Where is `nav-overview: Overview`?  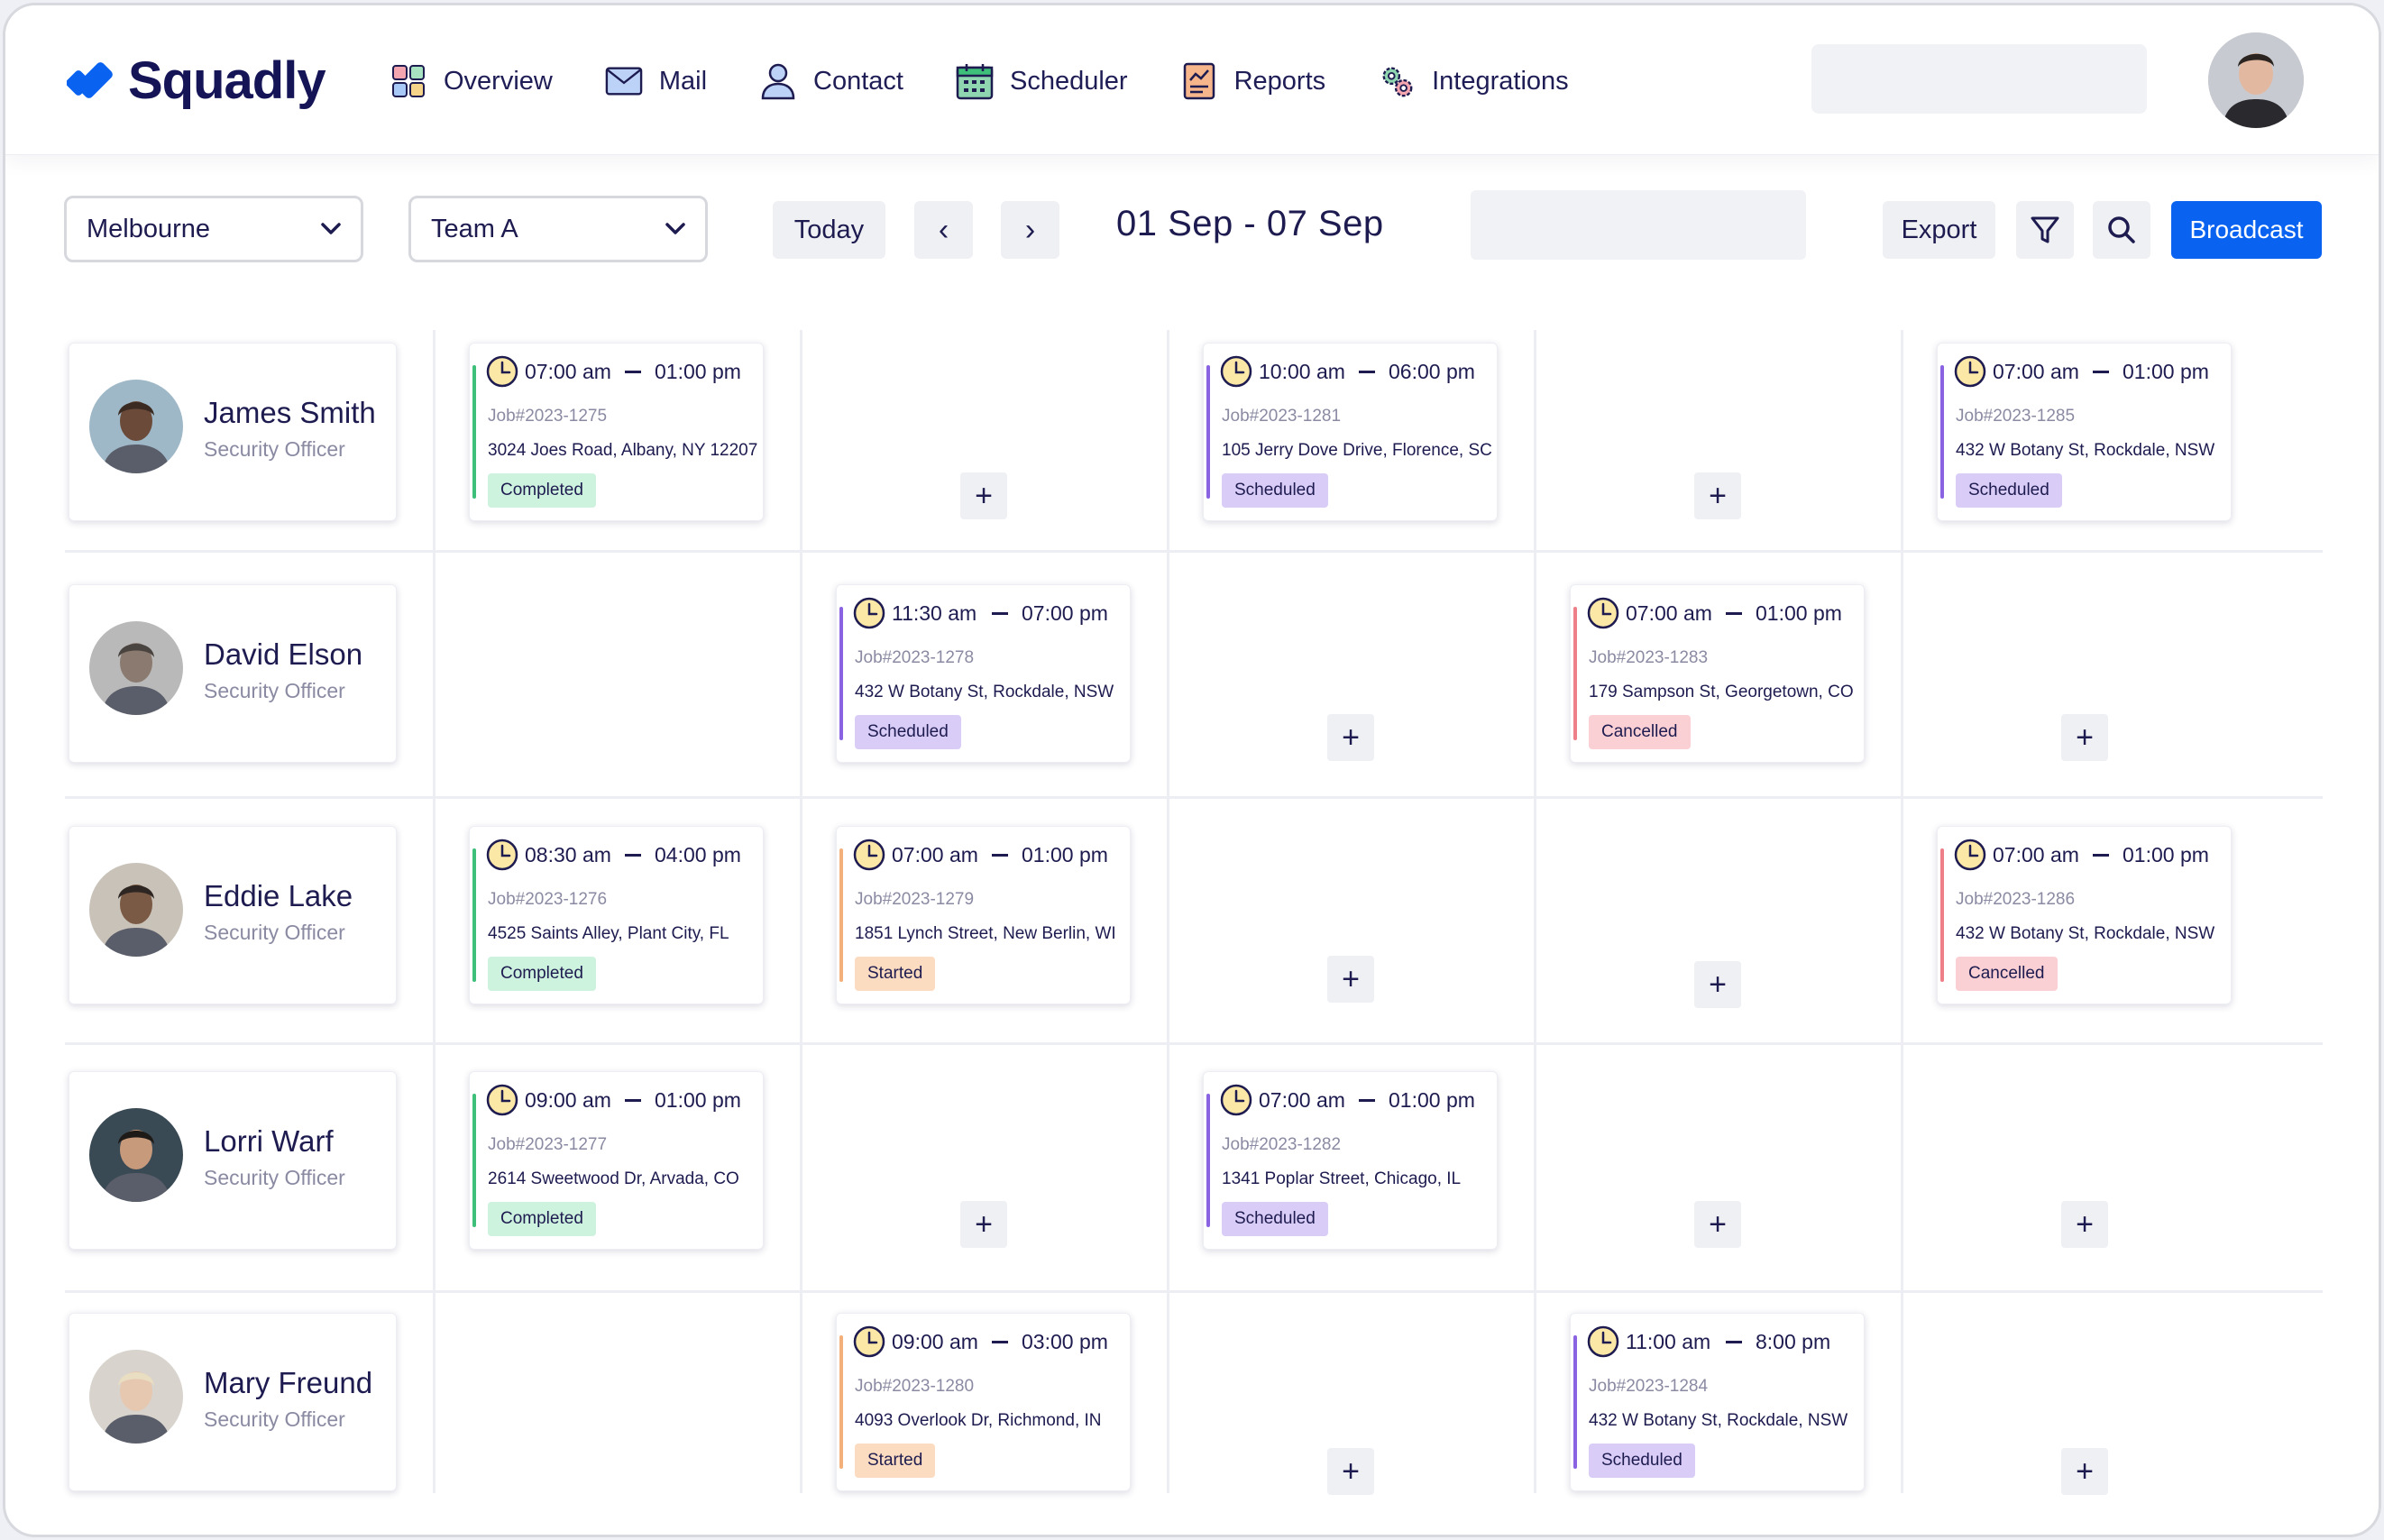
nav-overview: Overview is located at coordinates (472, 81).